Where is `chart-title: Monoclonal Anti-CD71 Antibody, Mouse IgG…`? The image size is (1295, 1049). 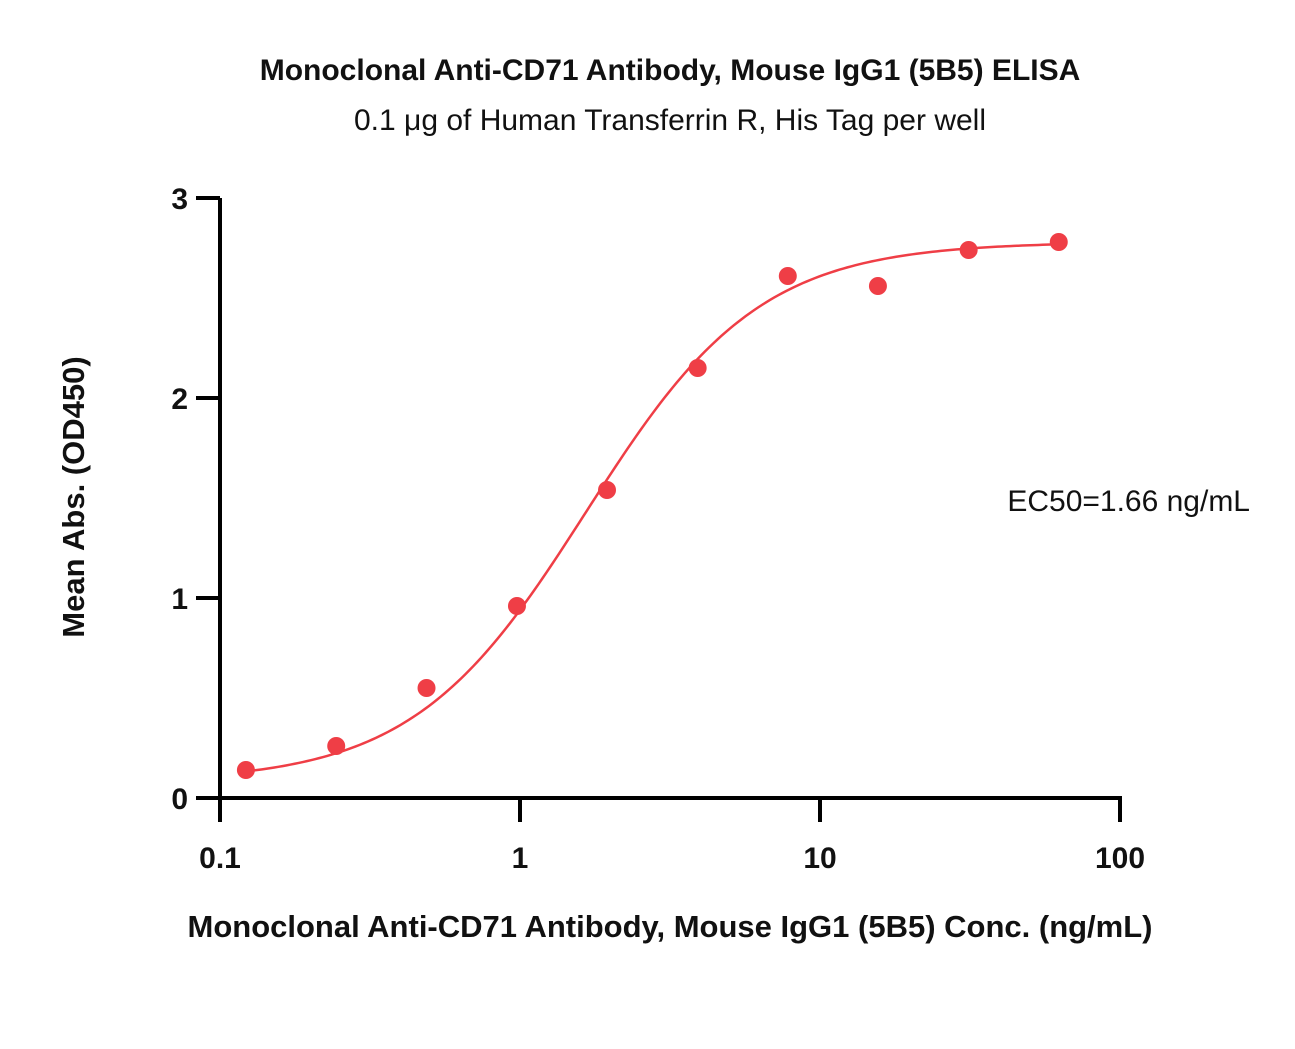
chart-title: Monoclonal Anti-CD71 Antibody, Mouse IgG… is located at coordinates (670, 70).